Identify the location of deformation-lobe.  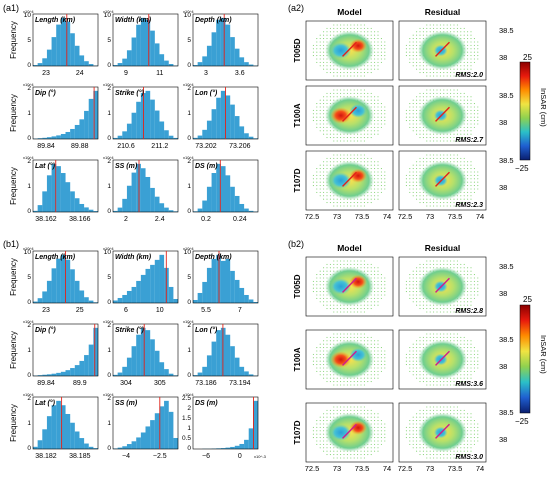
(358, 354).